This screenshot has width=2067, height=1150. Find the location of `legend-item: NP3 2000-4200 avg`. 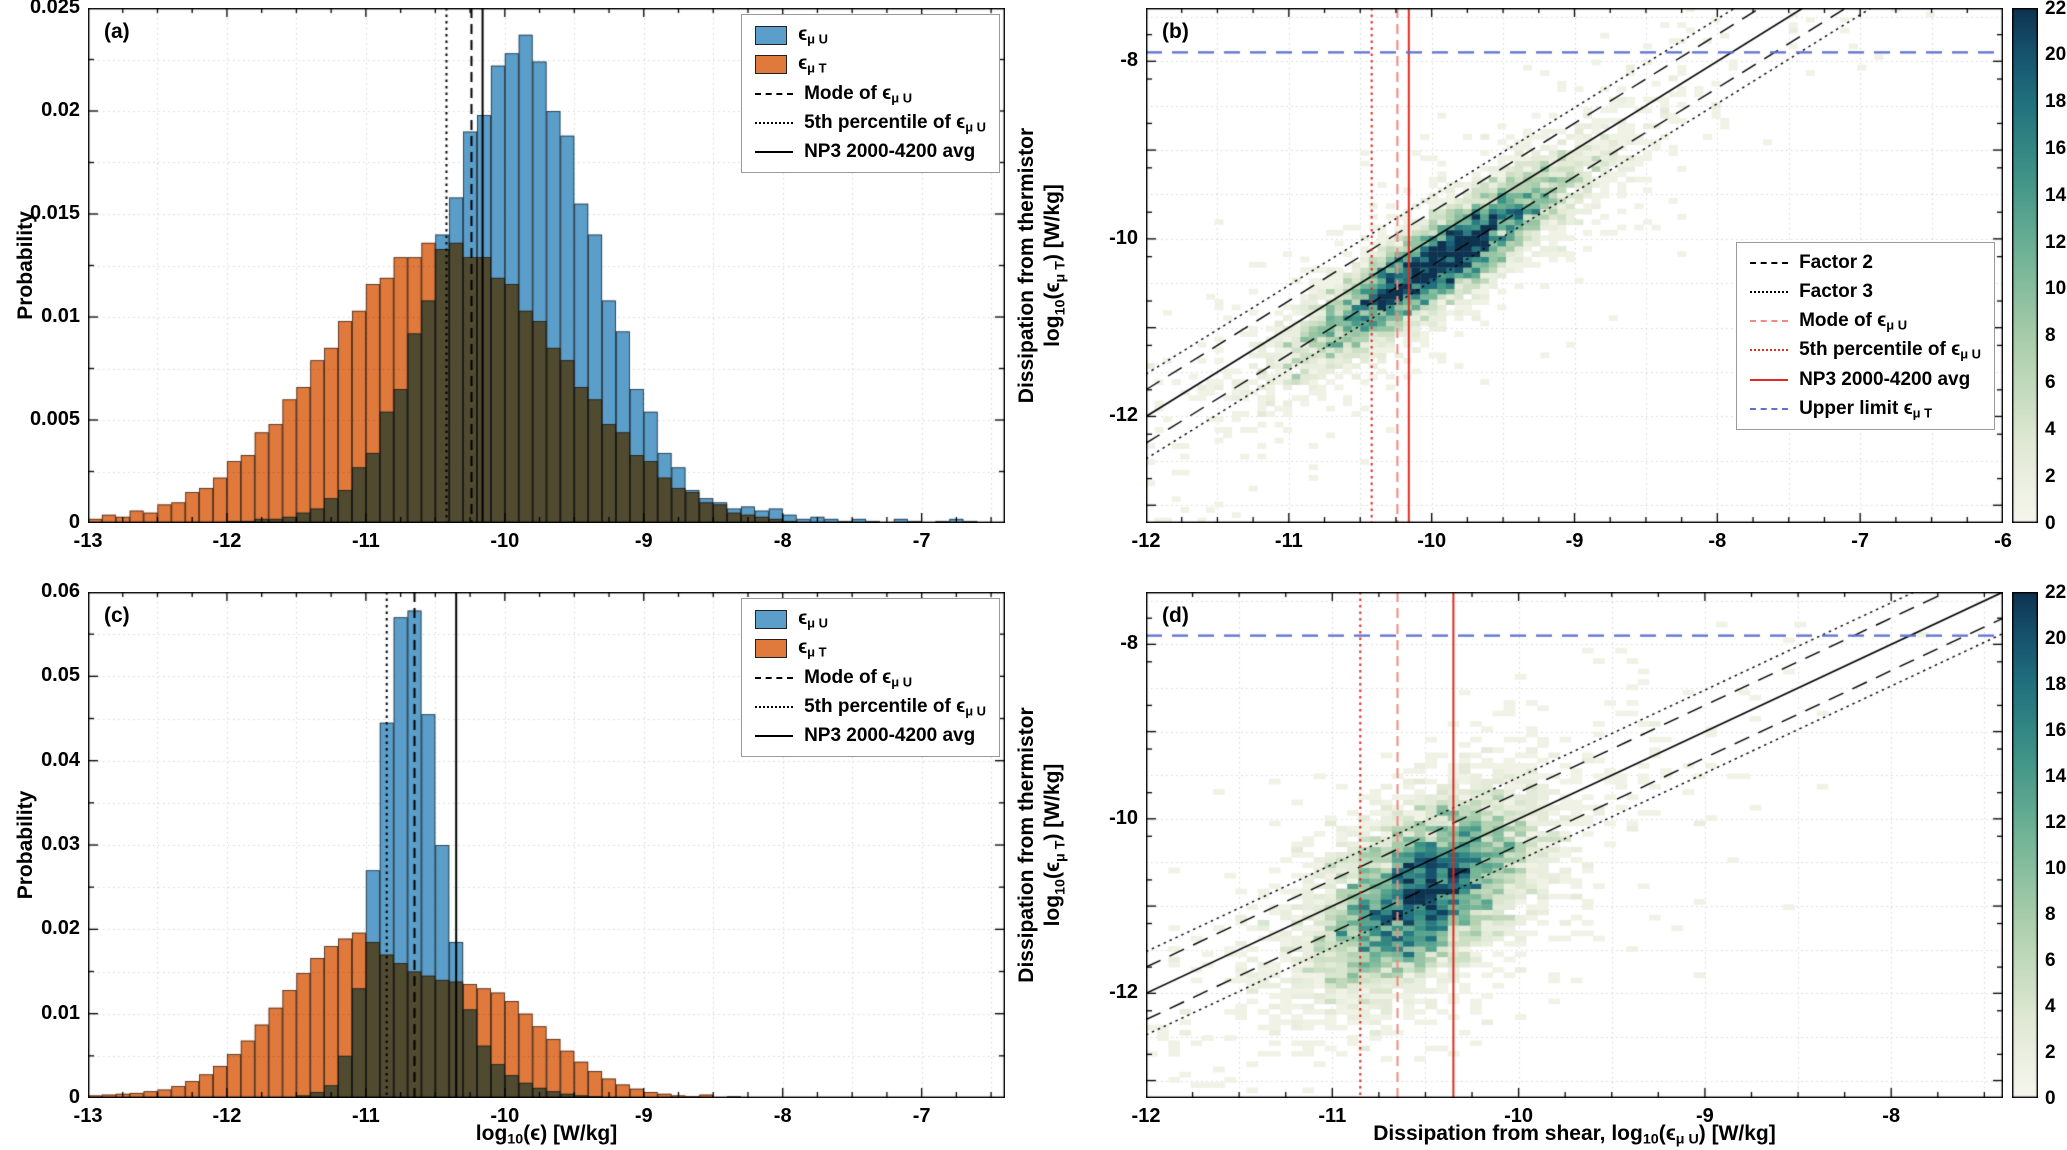

legend-item: NP3 2000-4200 avg is located at coordinates (870, 152).